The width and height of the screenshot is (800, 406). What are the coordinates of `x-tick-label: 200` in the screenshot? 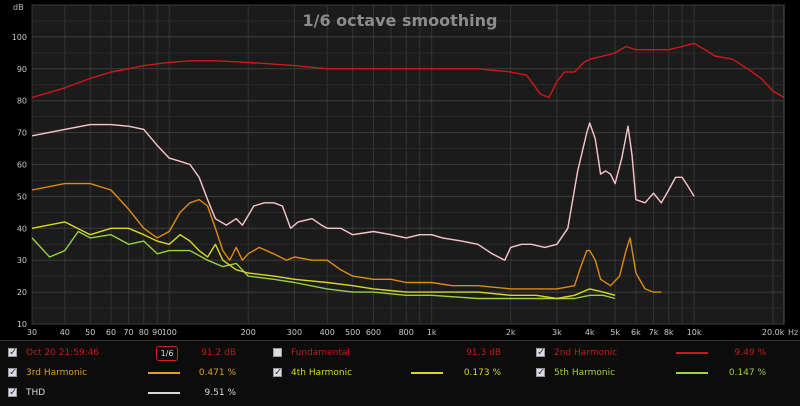 It's located at (248, 332).